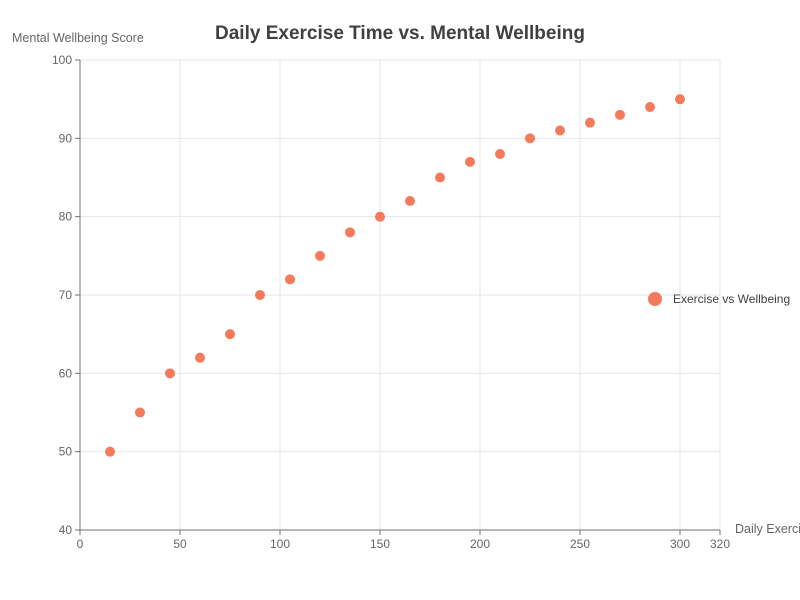  Describe the element at coordinates (80, 544) in the screenshot. I see `x-tick-label: 0` at that location.